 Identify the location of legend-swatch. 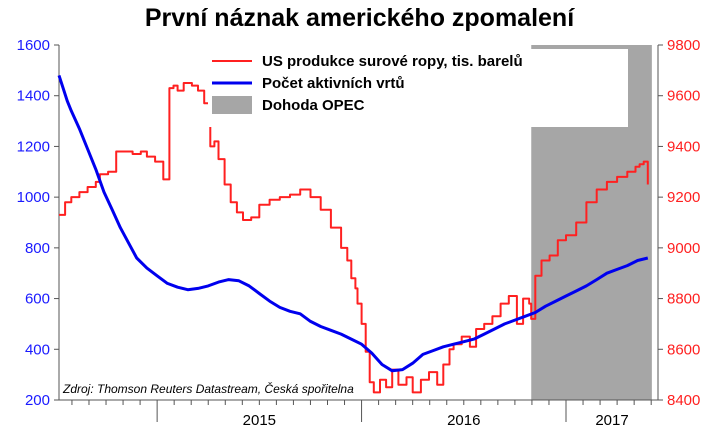
(232, 105).